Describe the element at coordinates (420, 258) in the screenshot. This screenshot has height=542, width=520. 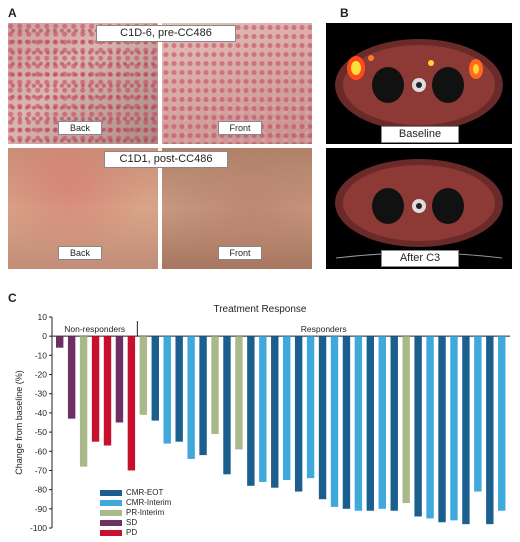
I see `after-label: After C3` at that location.